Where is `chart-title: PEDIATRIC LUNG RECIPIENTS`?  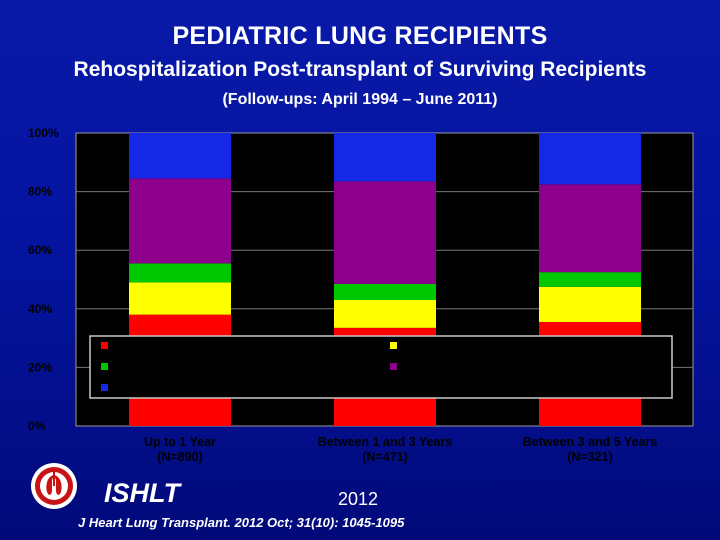
chart-title: PEDIATRIC LUNG RECIPIENTS is located at coordinates (360, 36).